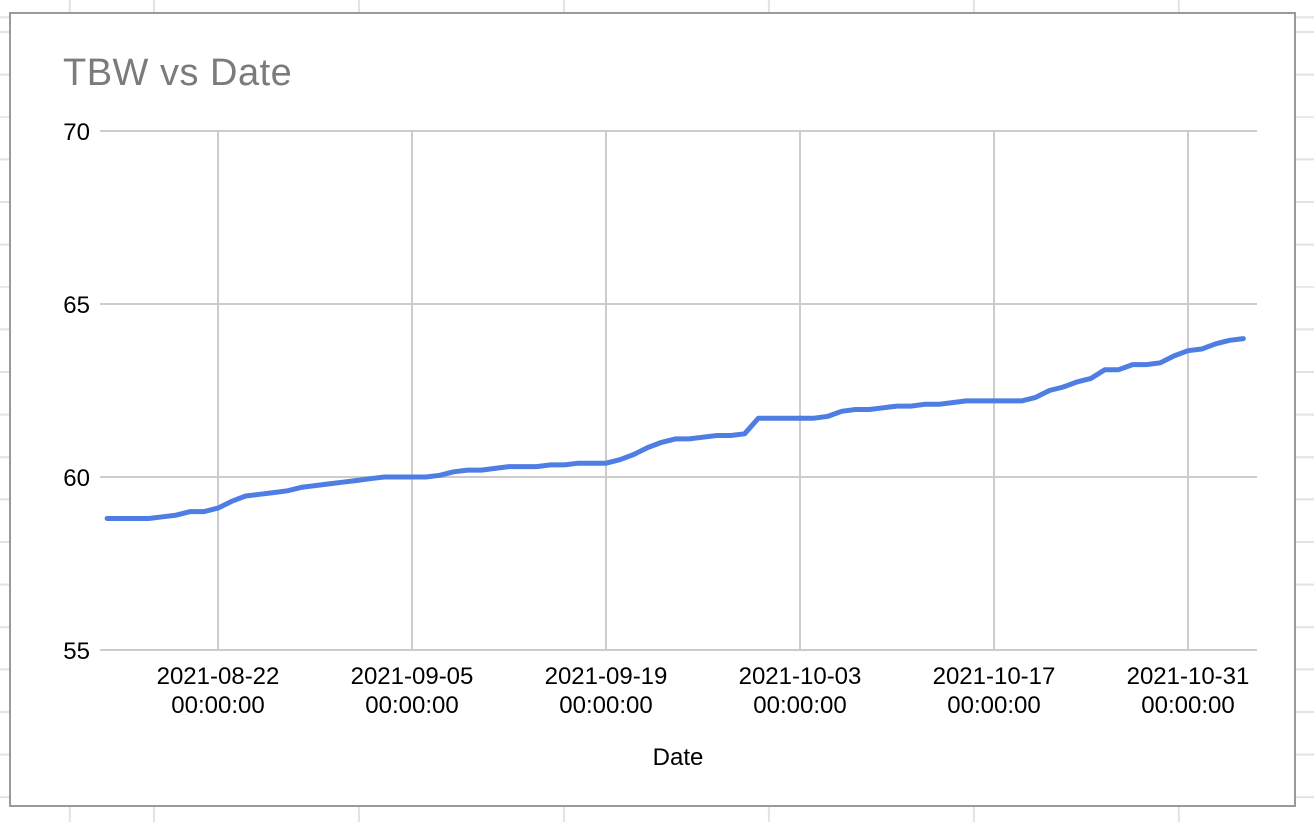 This screenshot has width=1314, height=822. I want to click on x-axis-title: Date, so click(678, 757).